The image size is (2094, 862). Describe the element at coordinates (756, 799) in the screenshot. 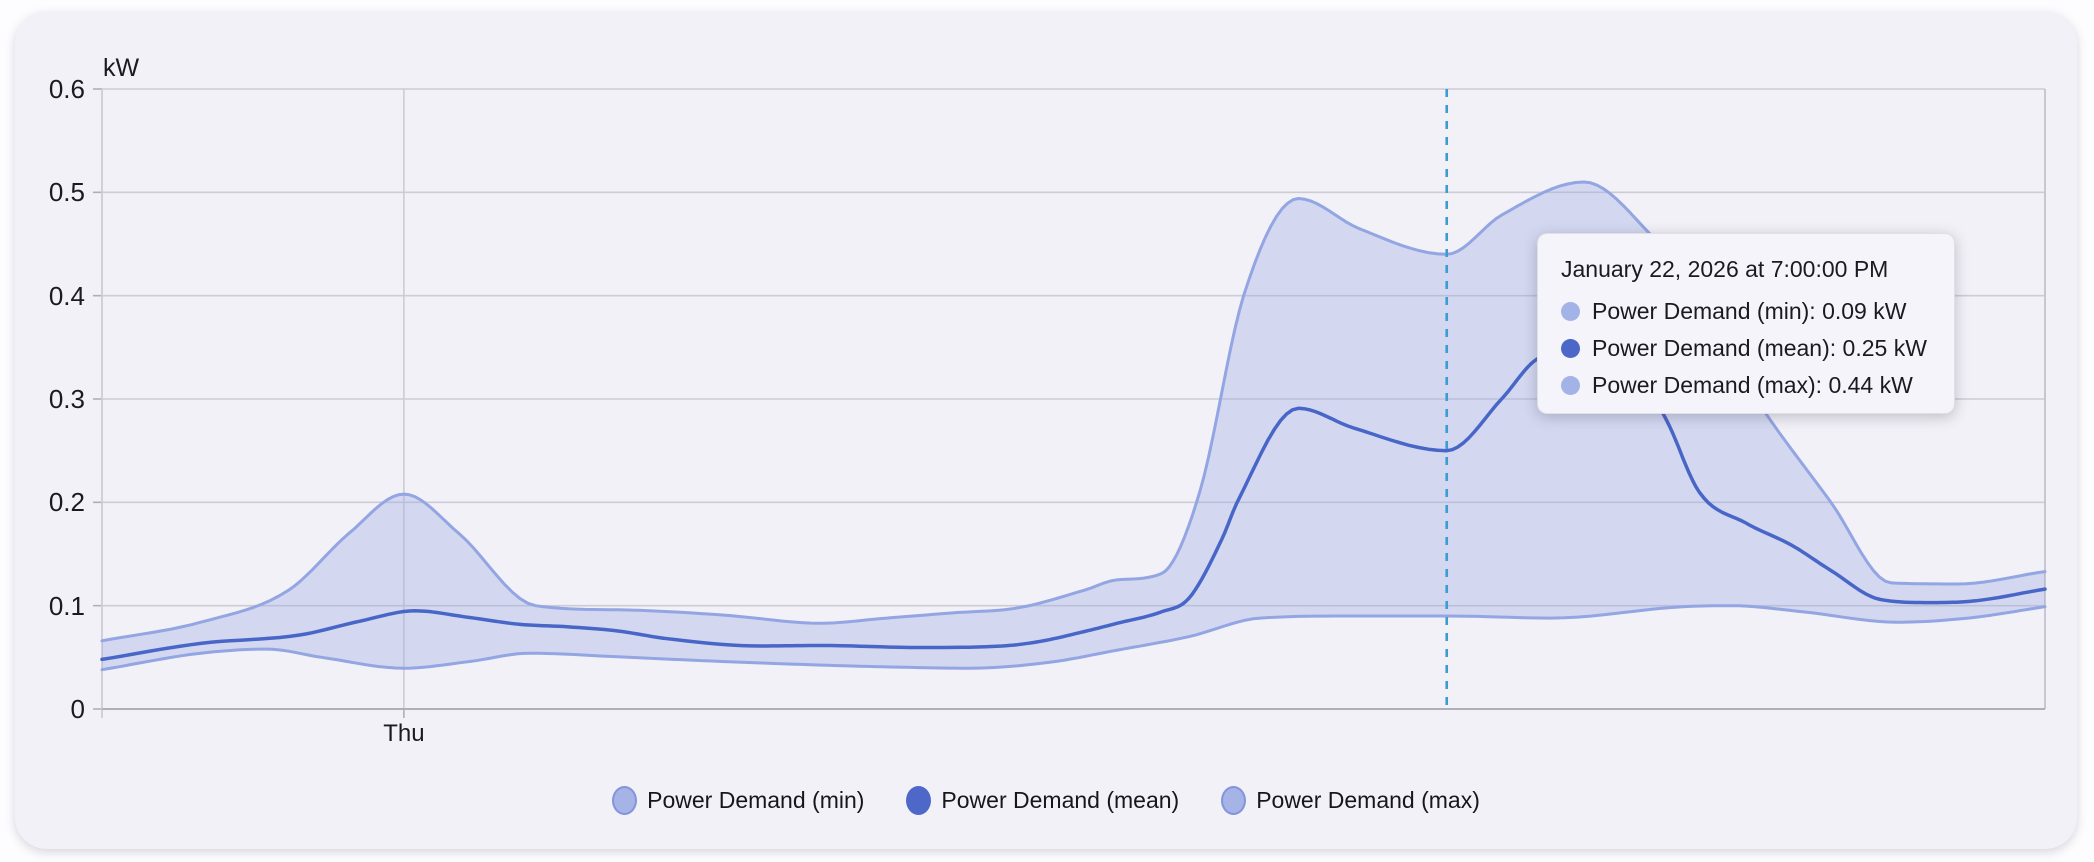

I see `legend-label: Power Demand (min)` at that location.